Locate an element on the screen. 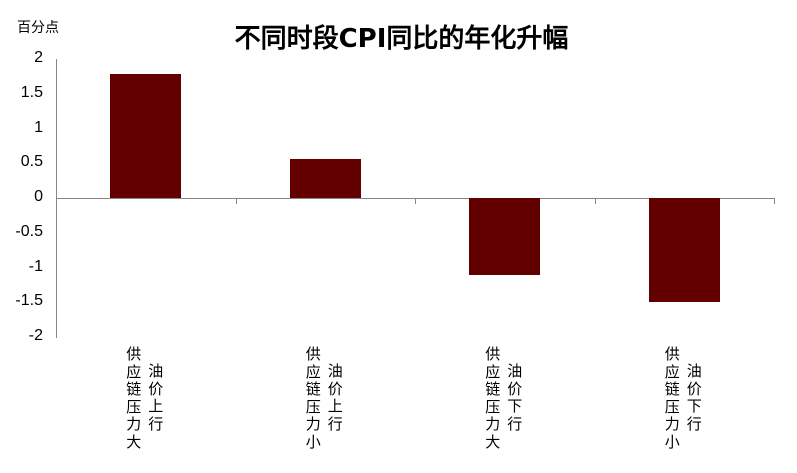 This screenshot has width=797, height=473. y-axis-unit-label: 百分点 is located at coordinates (38, 28).